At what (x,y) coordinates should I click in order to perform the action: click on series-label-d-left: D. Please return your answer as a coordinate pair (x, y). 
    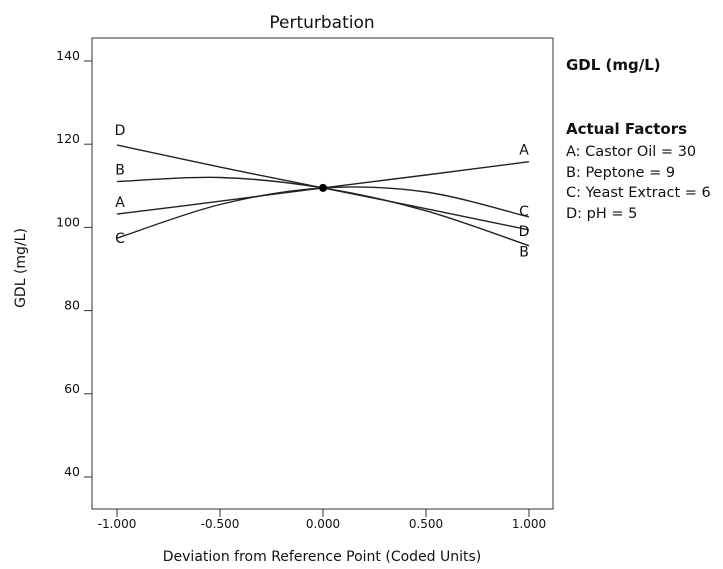
    Looking at the image, I should click on (120, 131).